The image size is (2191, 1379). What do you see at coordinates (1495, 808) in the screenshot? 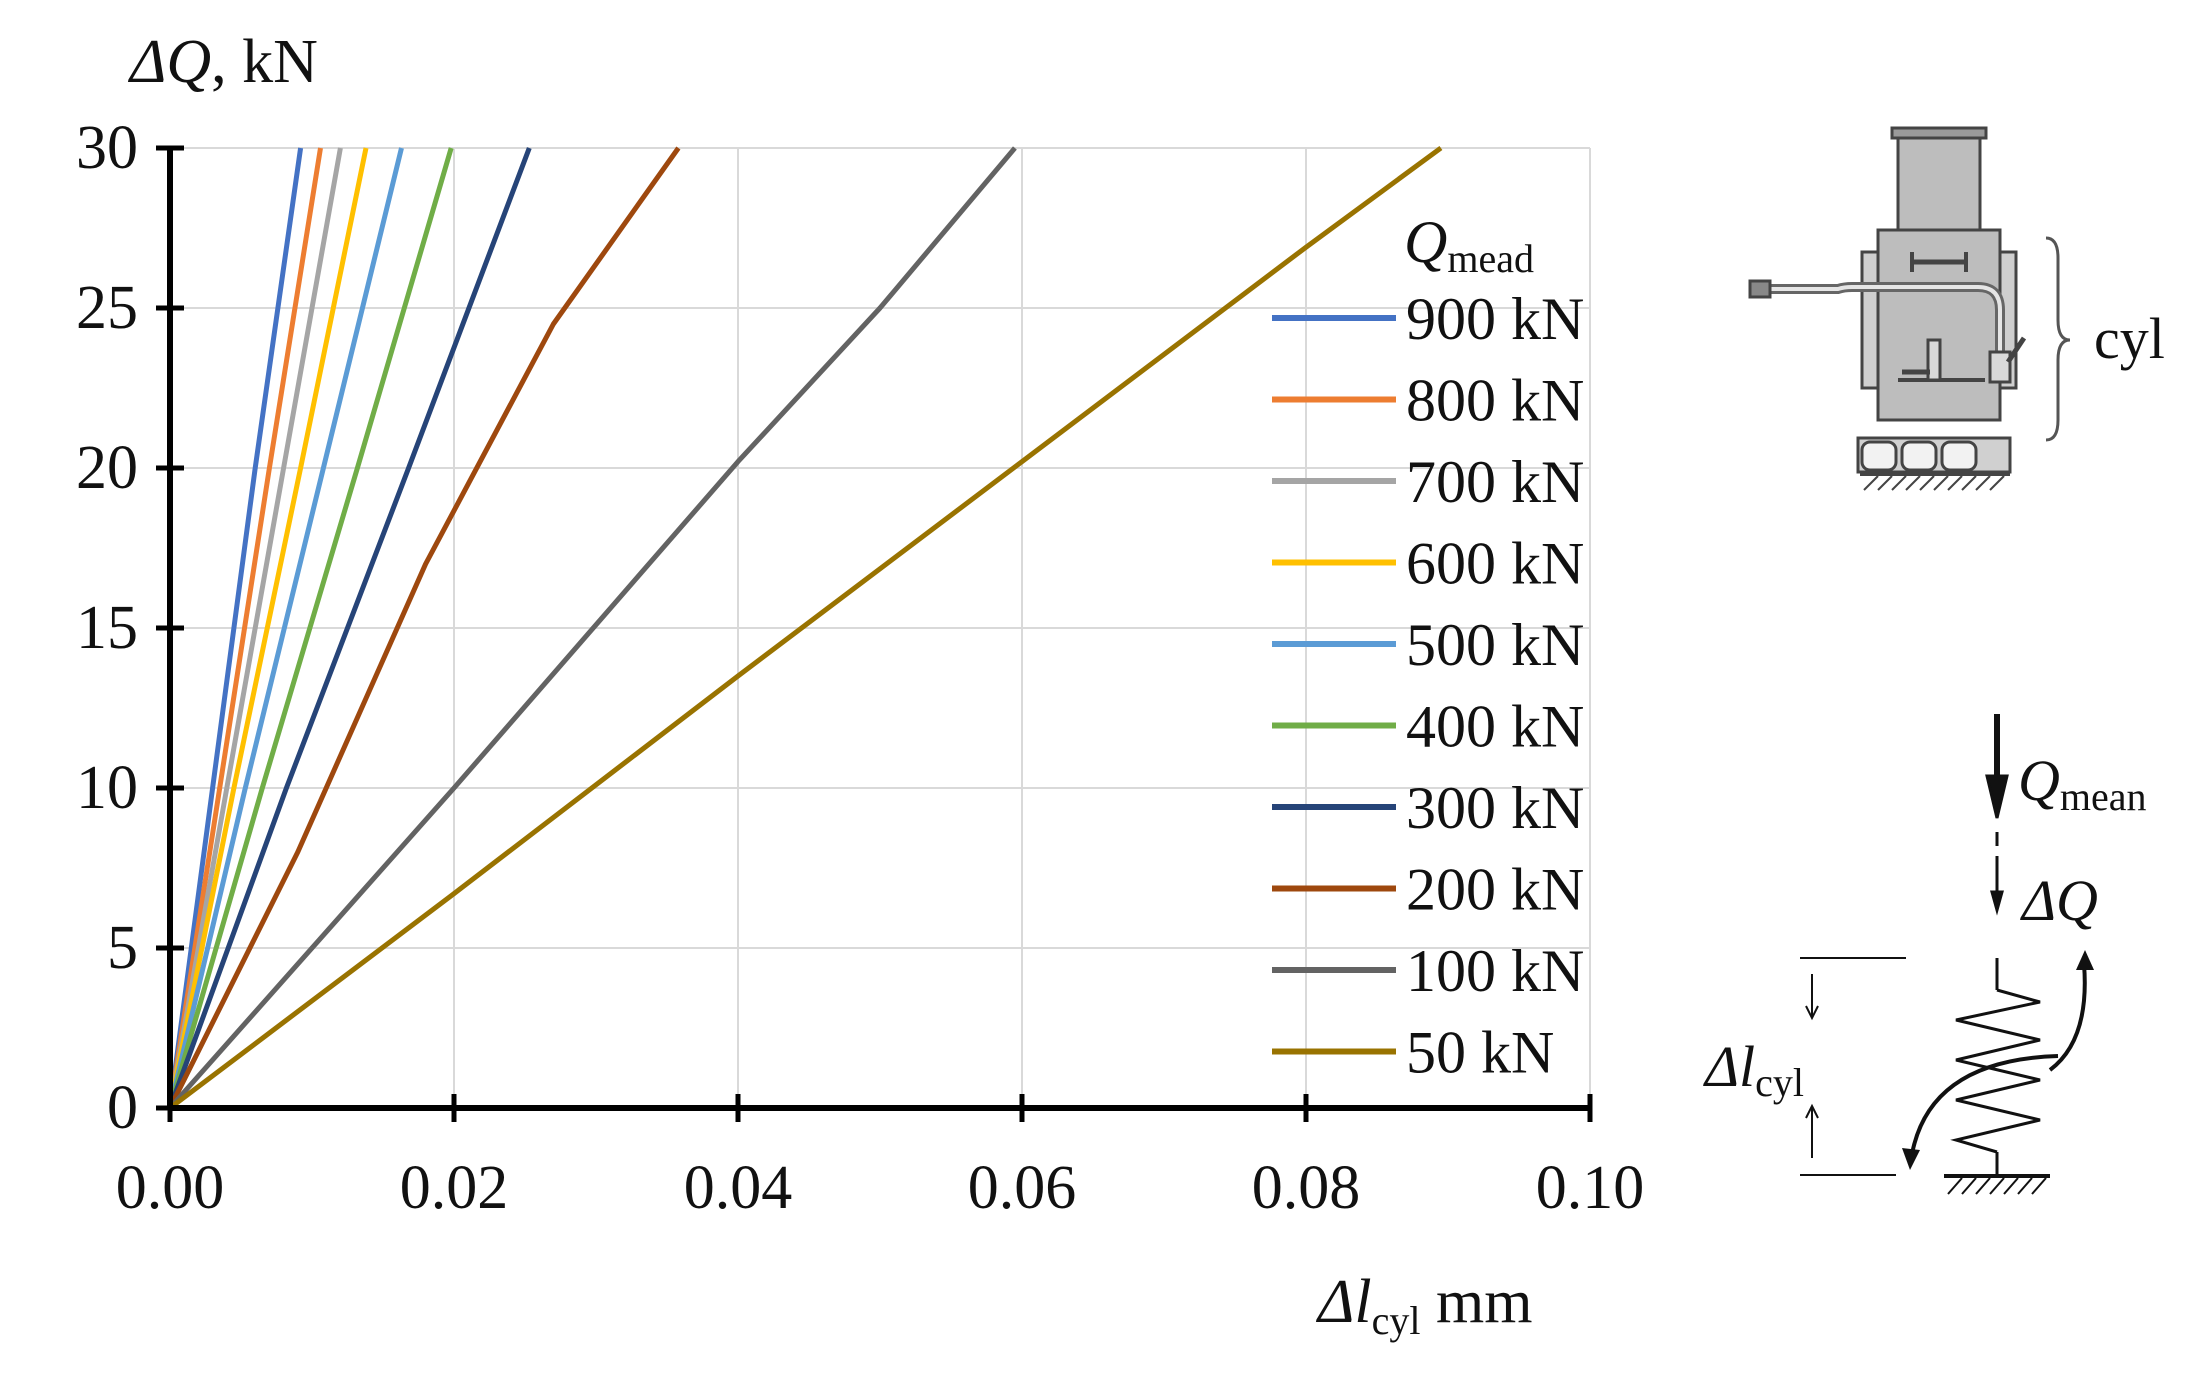
I see `legend-label: 300 kN` at bounding box center [1495, 808].